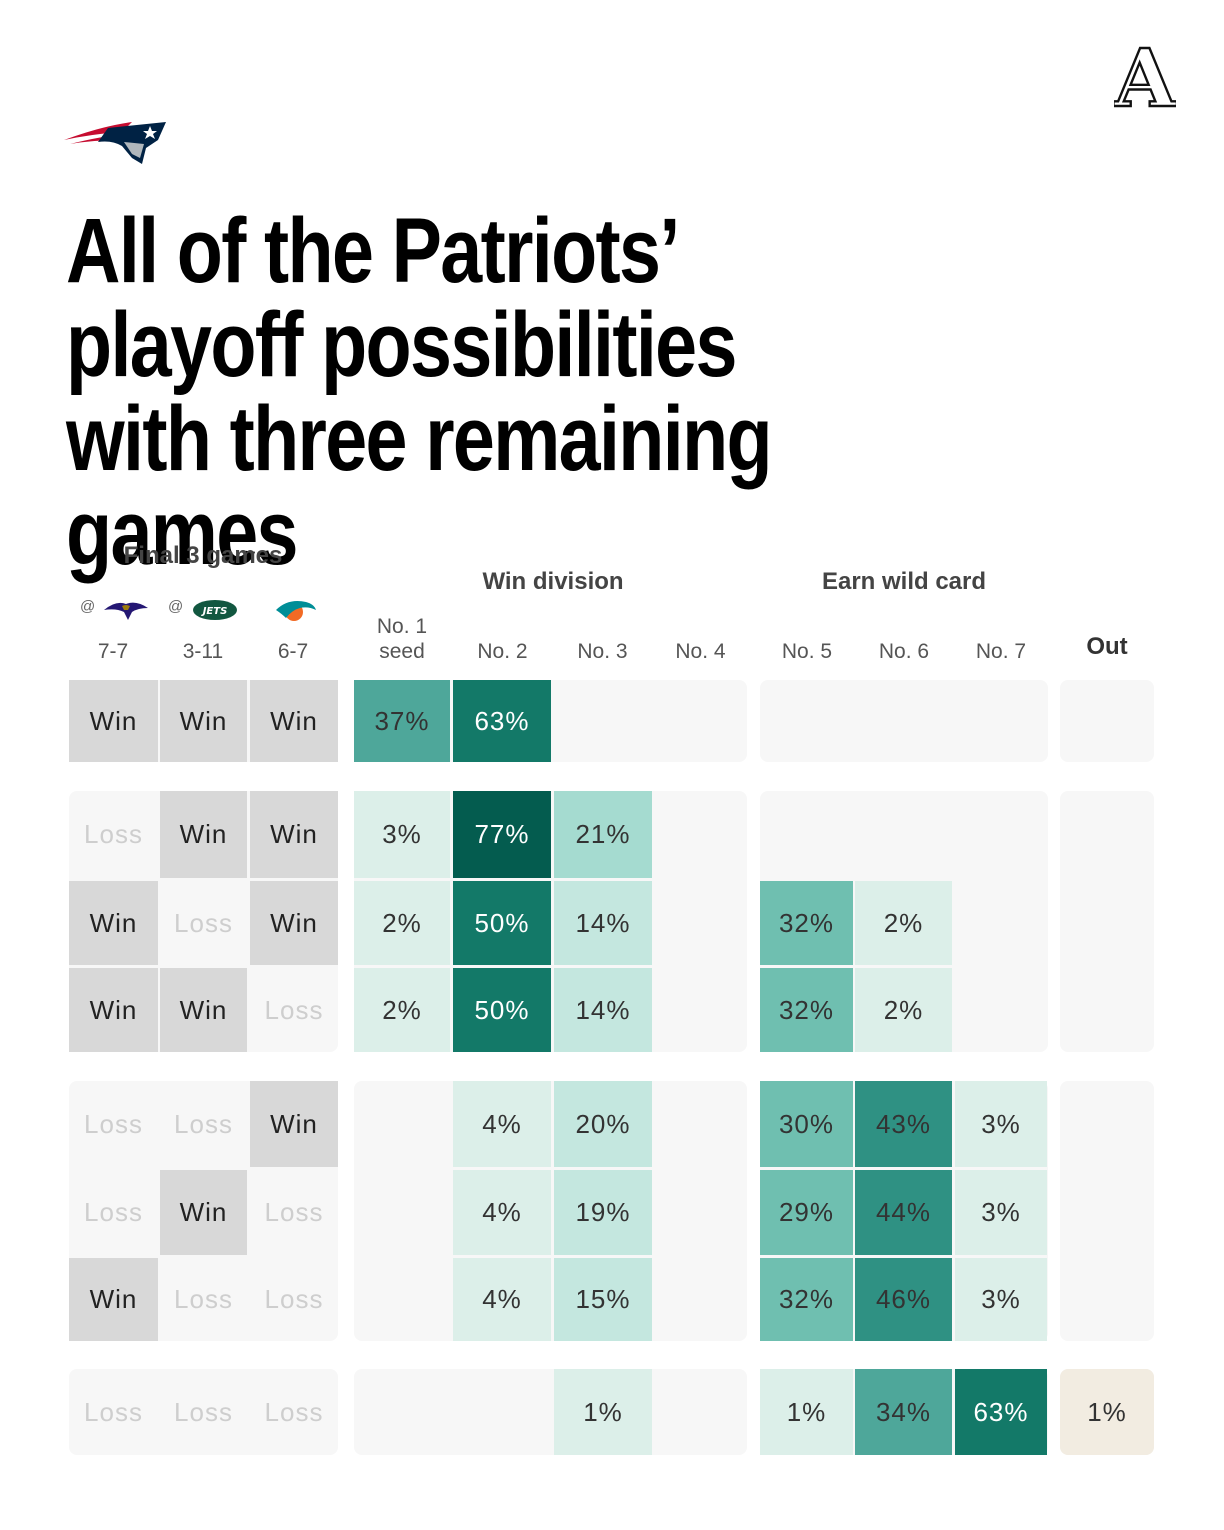  I want to click on probability-cell: 43%, so click(903, 1124).